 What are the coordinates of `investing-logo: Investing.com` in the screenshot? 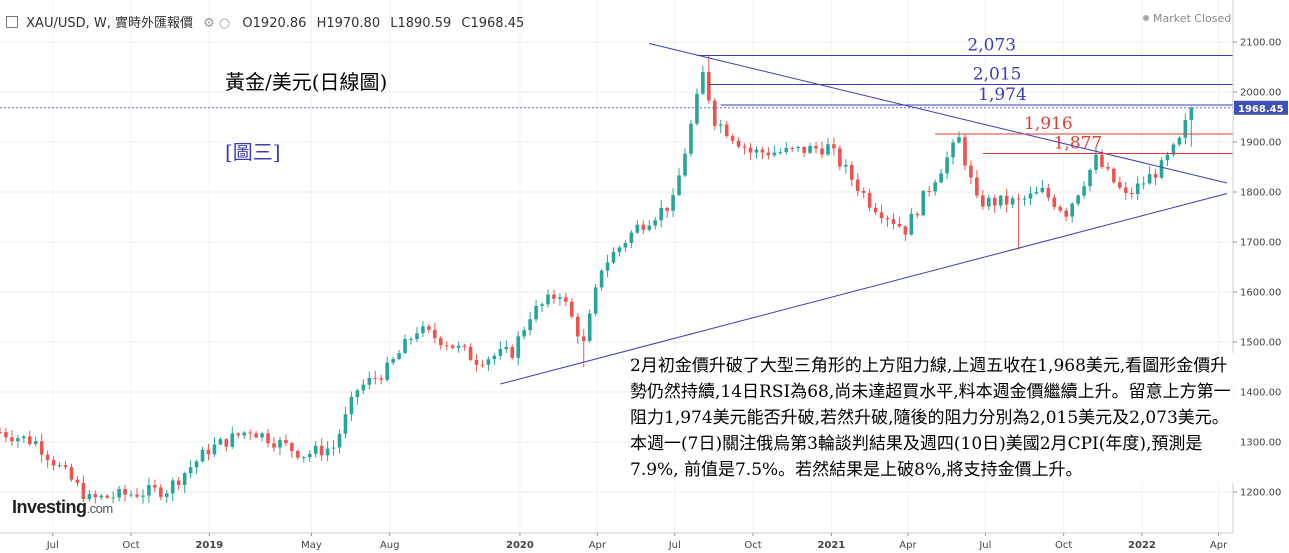 It's located at (62, 507).